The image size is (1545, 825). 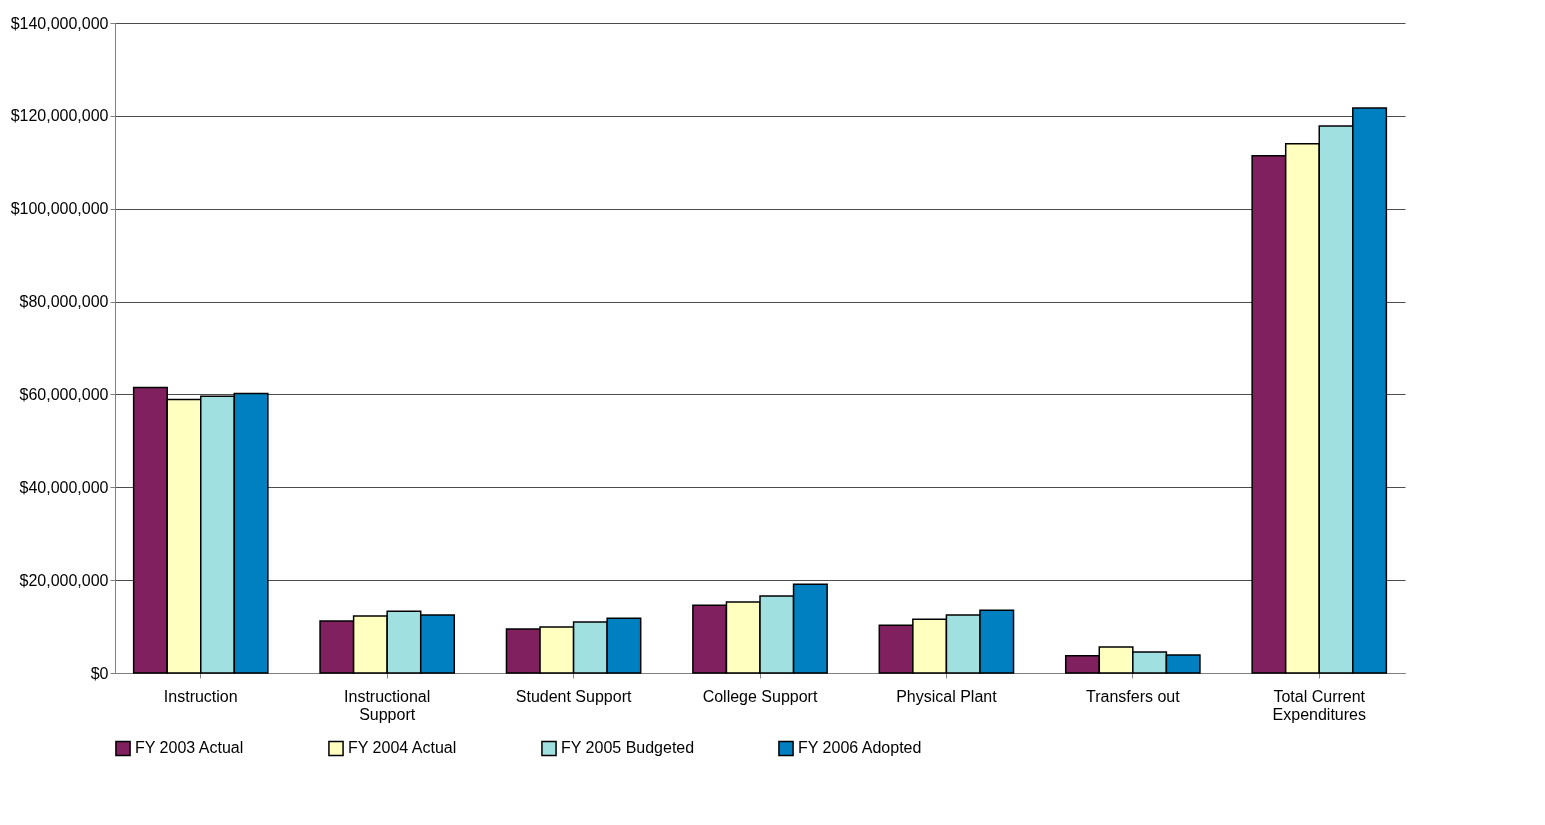 I want to click on legend-label: FY 2005 Budgeted, so click(x=628, y=748).